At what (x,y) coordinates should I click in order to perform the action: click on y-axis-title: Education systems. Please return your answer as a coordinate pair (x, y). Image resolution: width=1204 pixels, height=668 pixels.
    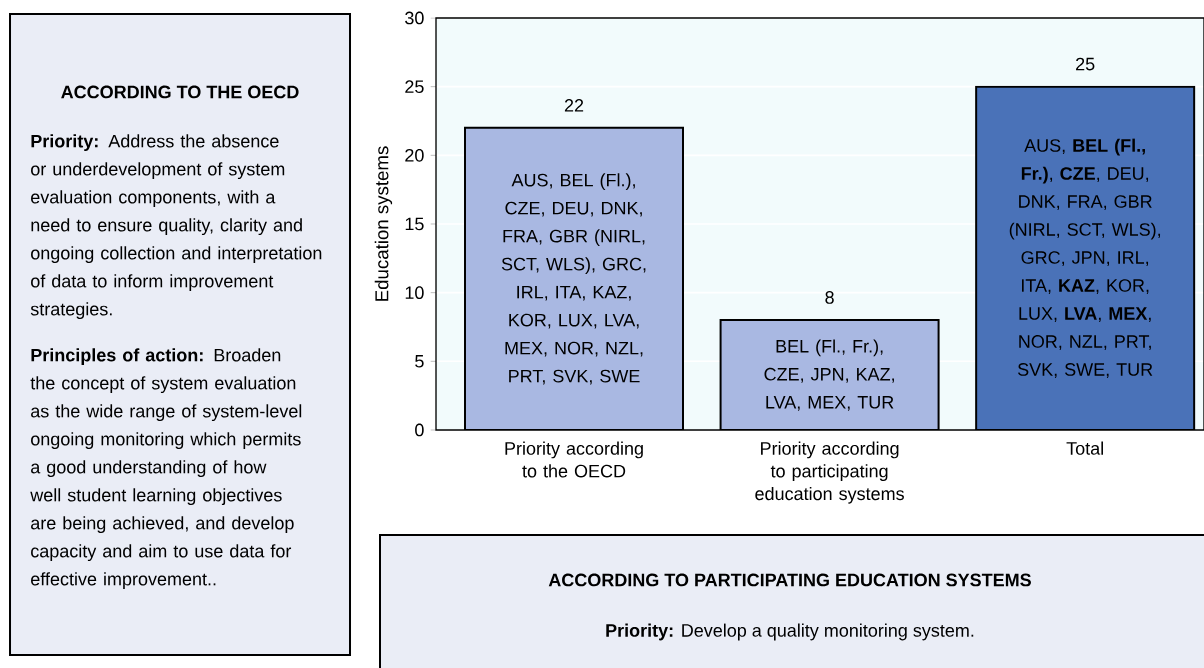
    Looking at the image, I should click on (383, 223).